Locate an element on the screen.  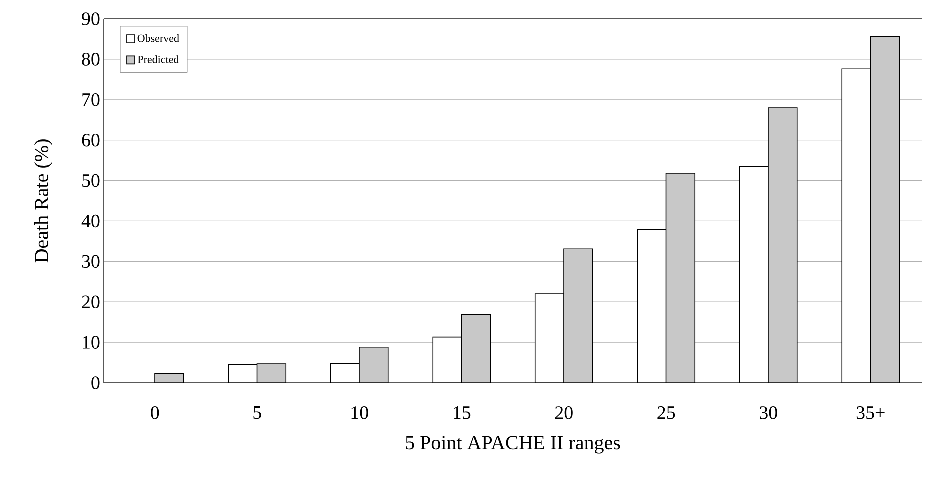
y-axis-title: Death Rate (%) is located at coordinates (43, 201).